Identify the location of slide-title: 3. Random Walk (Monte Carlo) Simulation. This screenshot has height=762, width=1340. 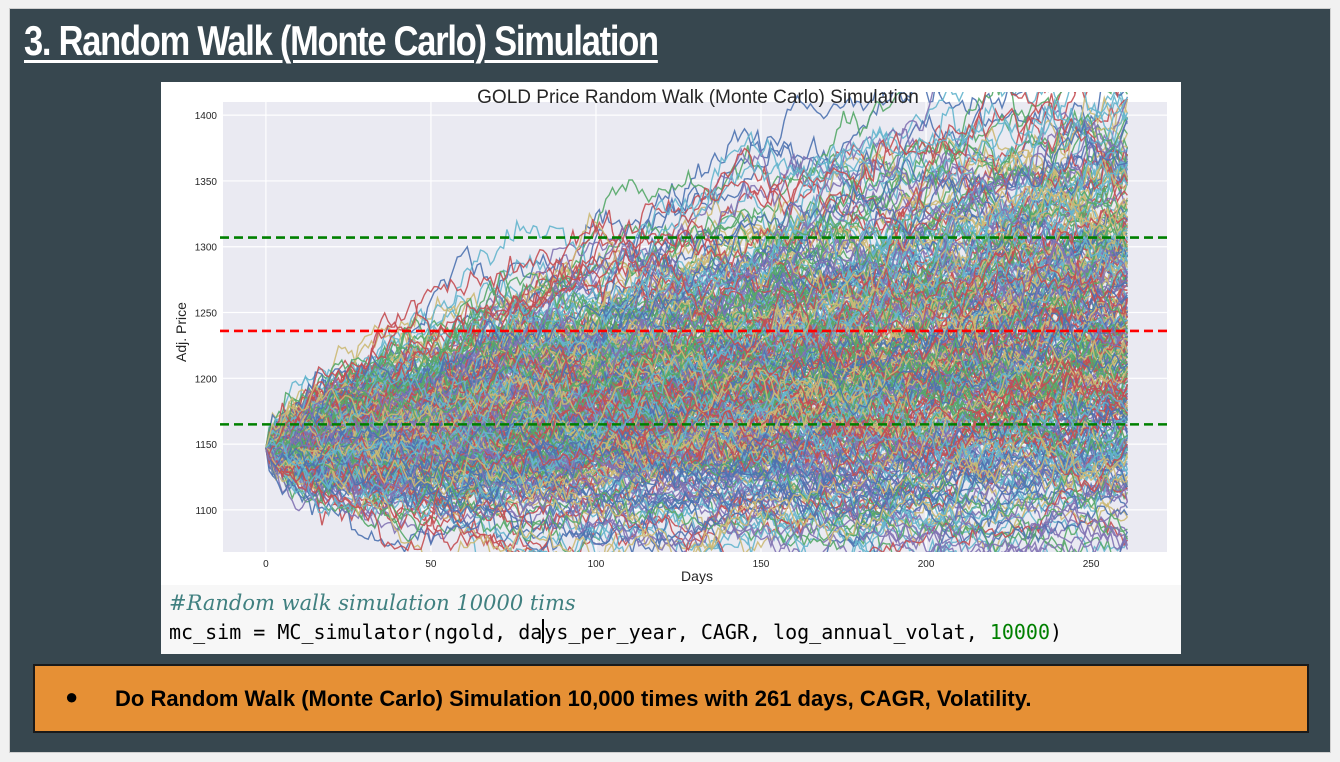
(341, 40).